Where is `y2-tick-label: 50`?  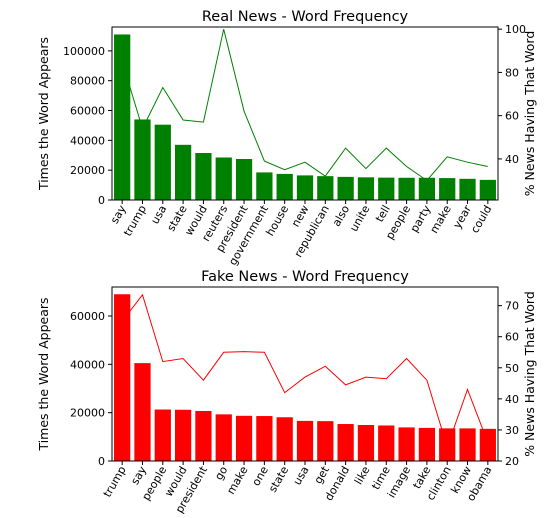 y2-tick-label: 50 is located at coordinates (512, 368).